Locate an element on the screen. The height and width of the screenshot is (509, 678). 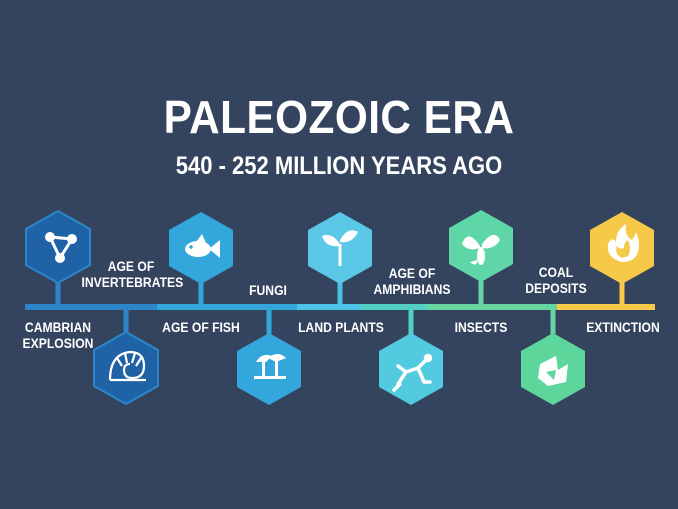
hexagon-insects is located at coordinates (481, 246).